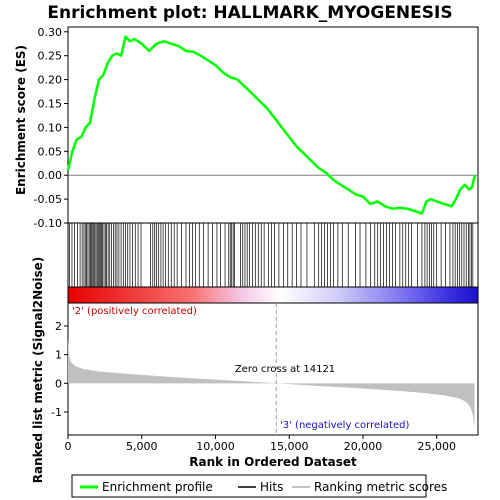  I want to click on x-axis: 0 5,000 10,000 15,000 20,000 25,000, so click(260, 444).